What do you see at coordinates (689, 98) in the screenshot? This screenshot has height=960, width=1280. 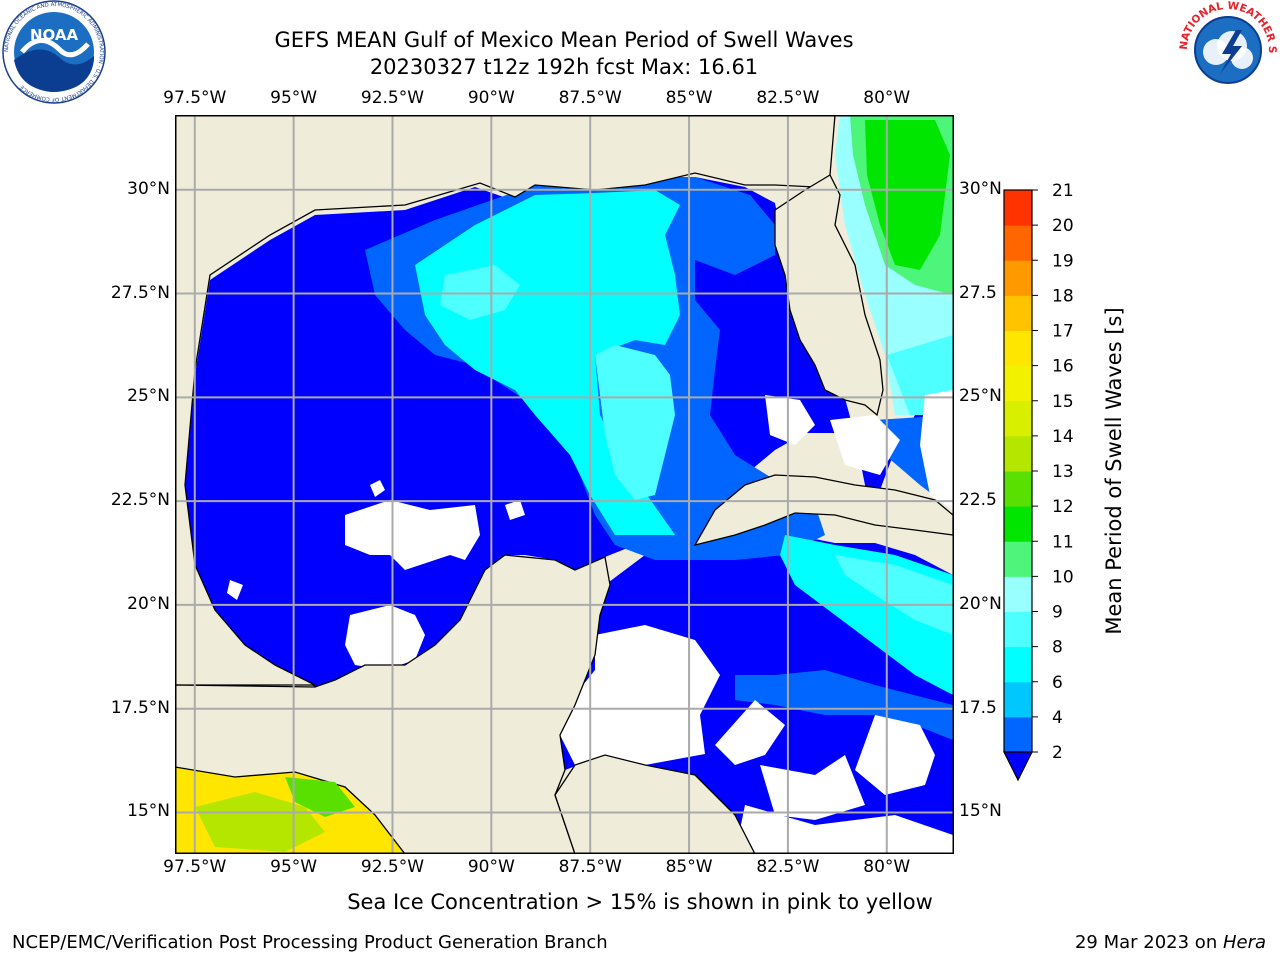 I see `lon-label-top: 85°W` at bounding box center [689, 98].